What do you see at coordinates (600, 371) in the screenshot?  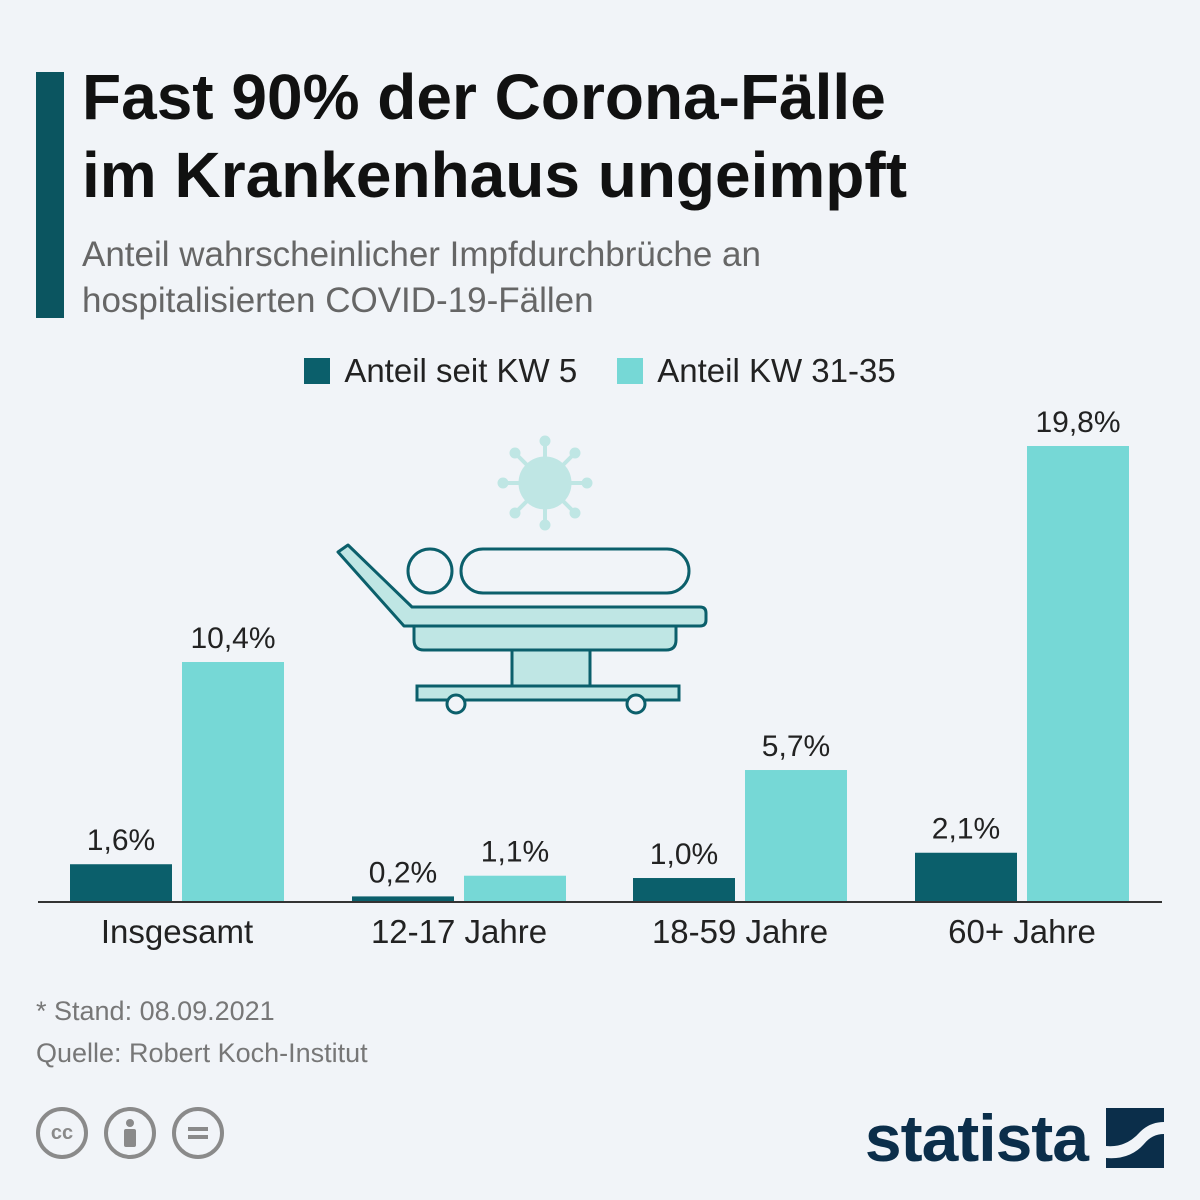 I see `chart-legend: Anteil seit KW 5 Anteil KW 31-35` at bounding box center [600, 371].